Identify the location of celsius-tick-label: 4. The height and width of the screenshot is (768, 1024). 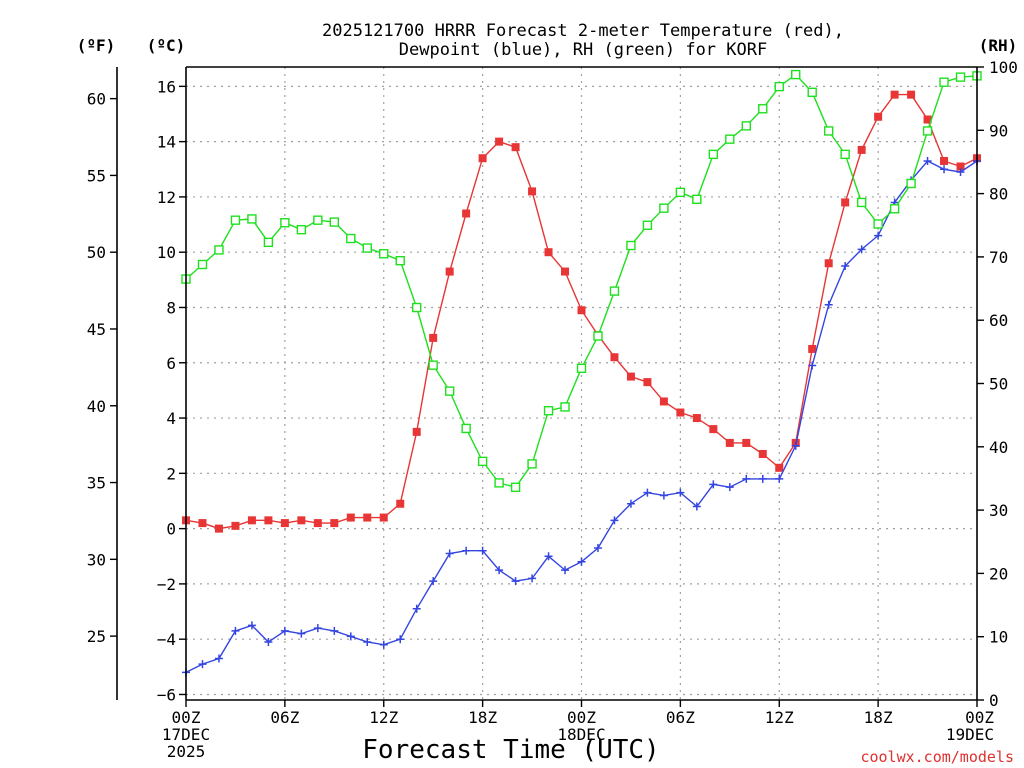
(171, 418).